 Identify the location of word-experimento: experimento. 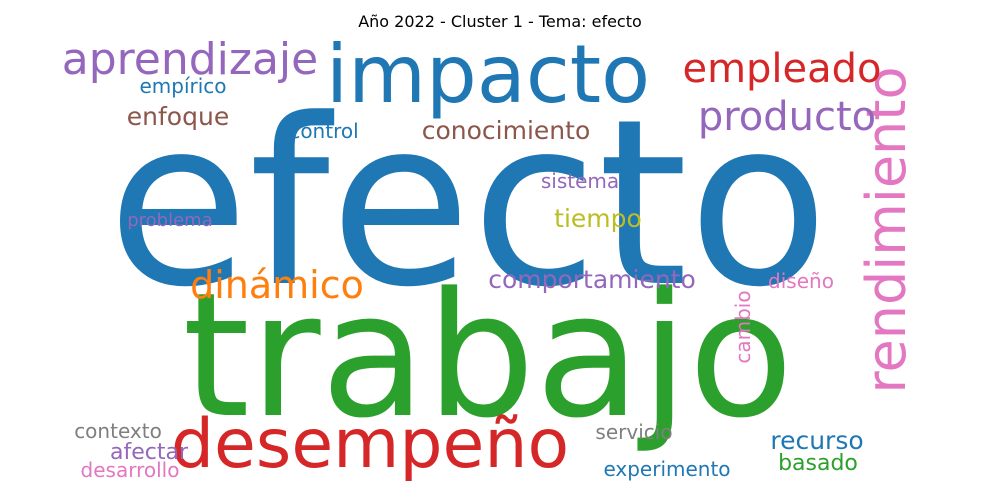
(666, 469).